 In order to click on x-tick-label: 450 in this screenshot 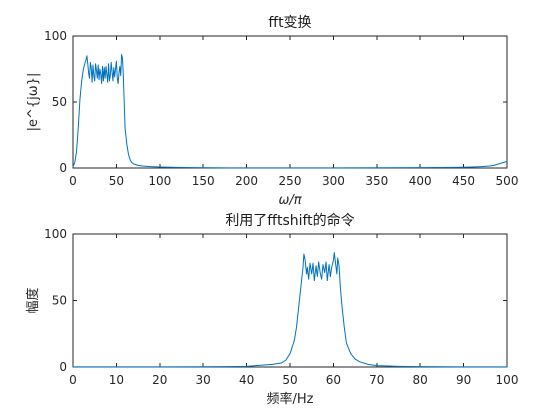, I will do `click(463, 181)`.